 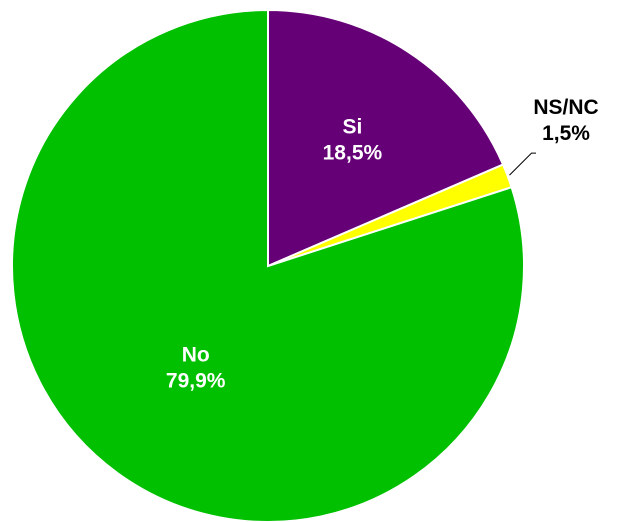 I want to click on slice-label-no: No, so click(x=196, y=354).